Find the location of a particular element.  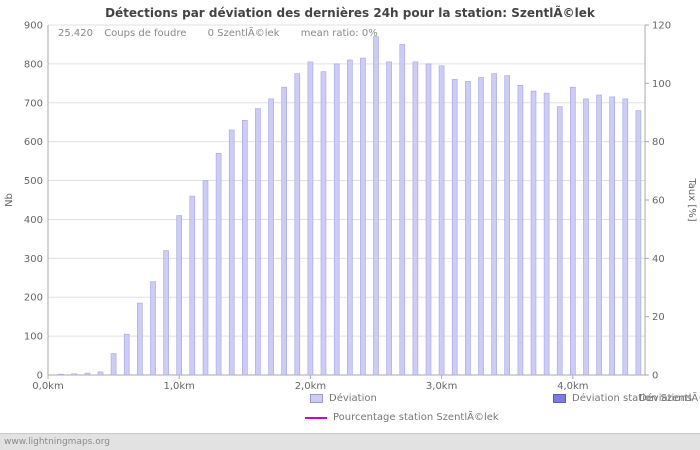

y-left-tick-label: 400 is located at coordinates (33, 220).